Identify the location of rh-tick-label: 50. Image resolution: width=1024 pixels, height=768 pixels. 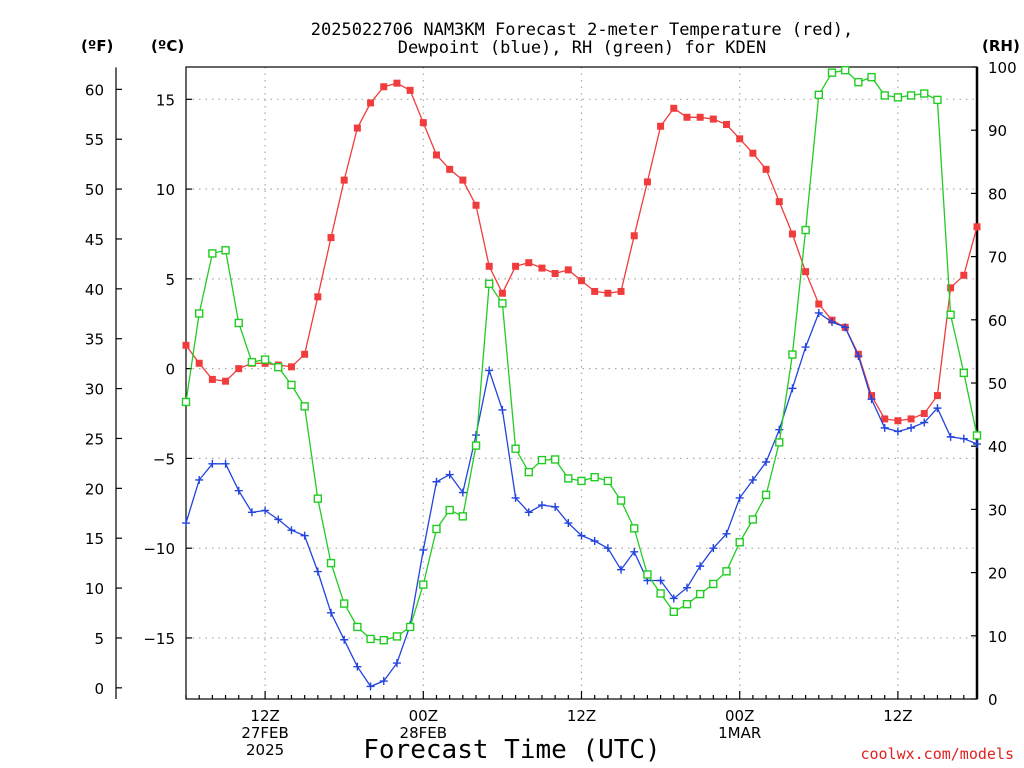
(997, 384).